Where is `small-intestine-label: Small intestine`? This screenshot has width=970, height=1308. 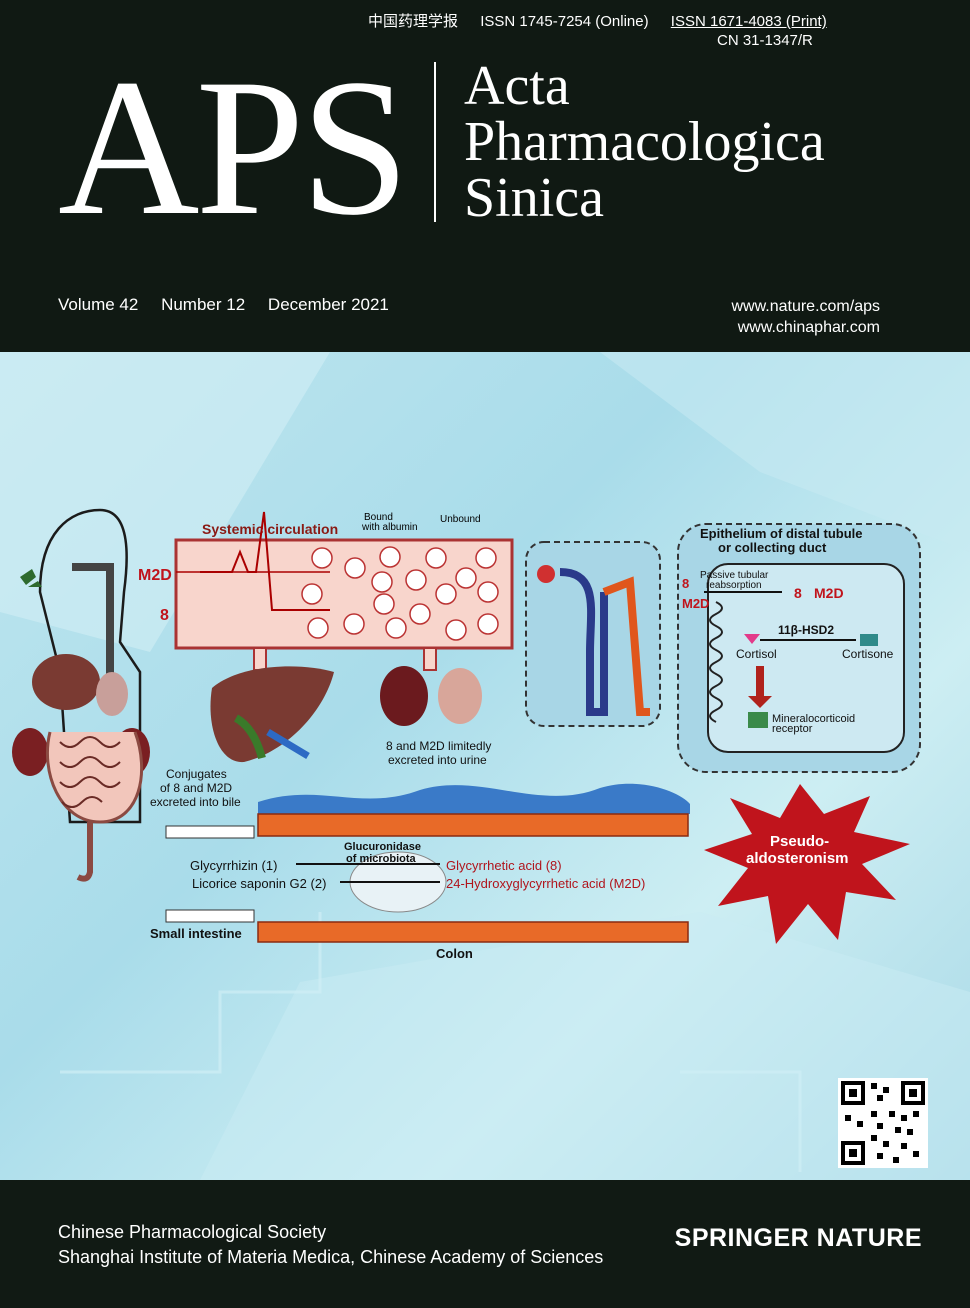
small-intestine-label: Small intestine is located at coordinates (196, 933).